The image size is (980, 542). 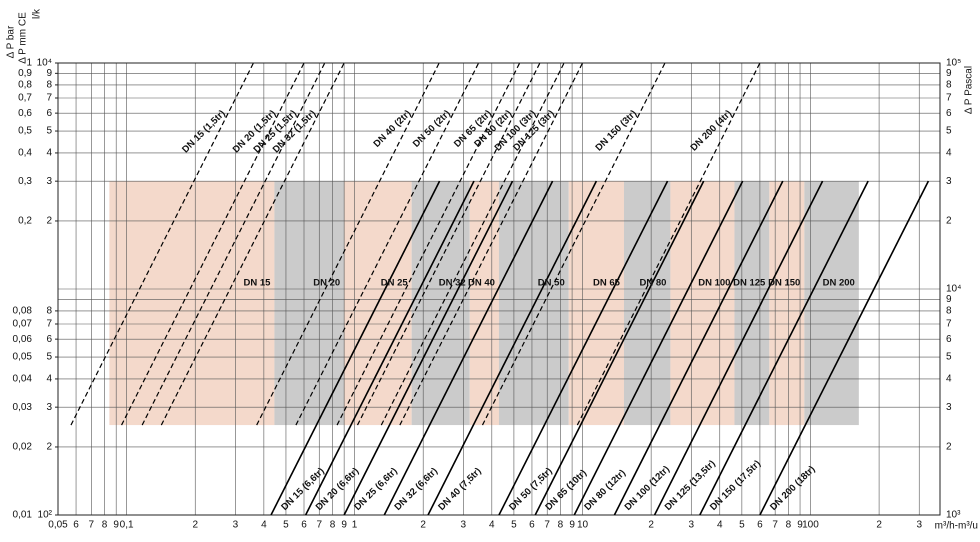 What do you see at coordinates (784, 283) in the screenshot?
I see `band-label: DN 150` at bounding box center [784, 283].